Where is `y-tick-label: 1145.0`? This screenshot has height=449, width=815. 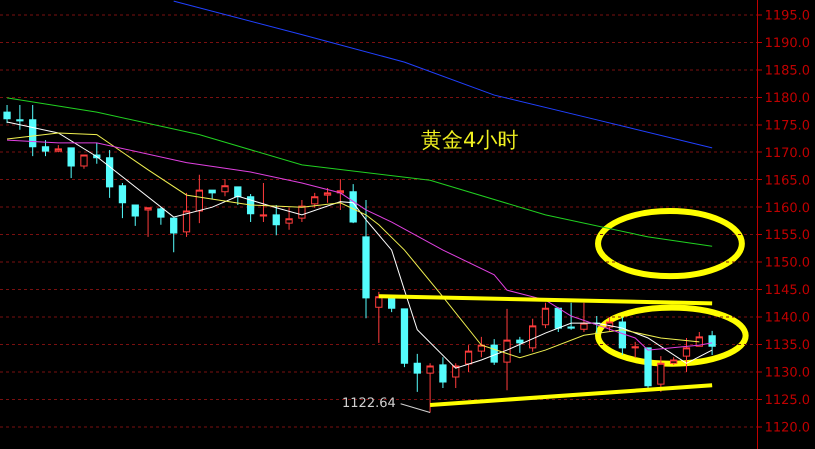 y-tick-label: 1145.0 is located at coordinates (787, 290).